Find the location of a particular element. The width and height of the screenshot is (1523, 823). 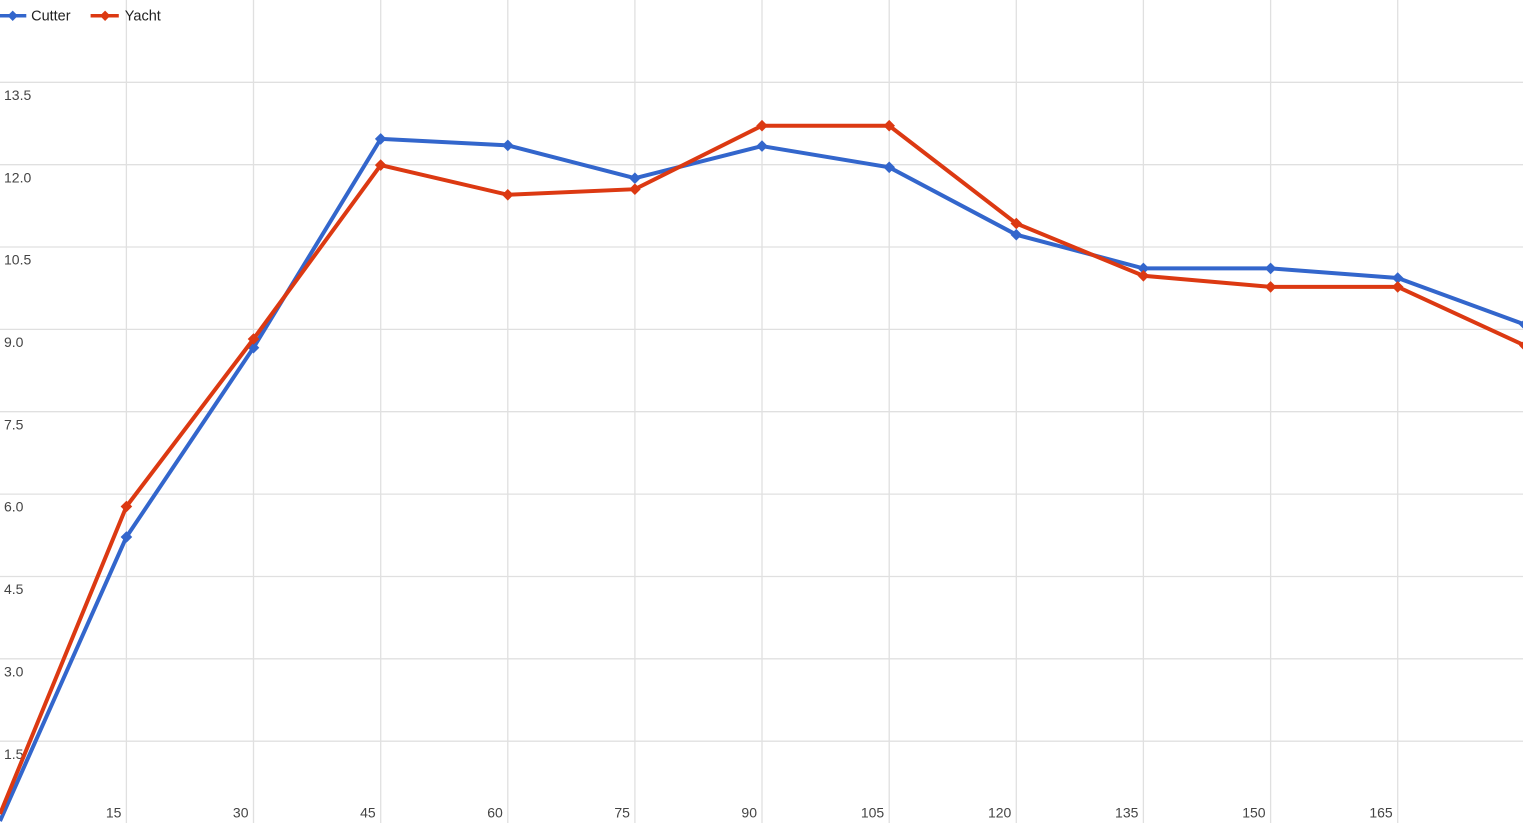

svg-text: 120 is located at coordinates (1000, 813).